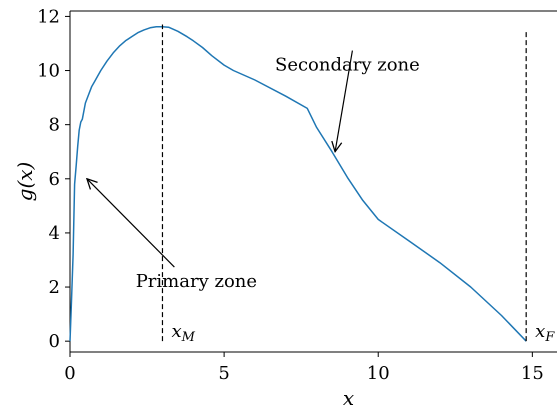  I want to click on y-tick-label: 0, so click(54, 341).